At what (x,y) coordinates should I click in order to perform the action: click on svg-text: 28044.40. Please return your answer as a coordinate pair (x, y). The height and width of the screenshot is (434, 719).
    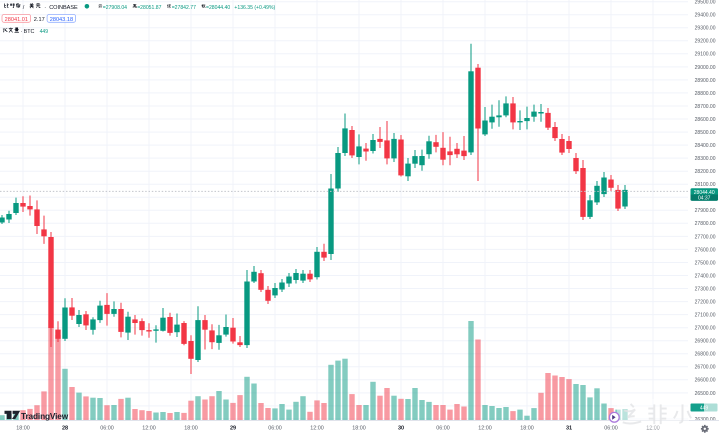
    Looking at the image, I should click on (704, 193).